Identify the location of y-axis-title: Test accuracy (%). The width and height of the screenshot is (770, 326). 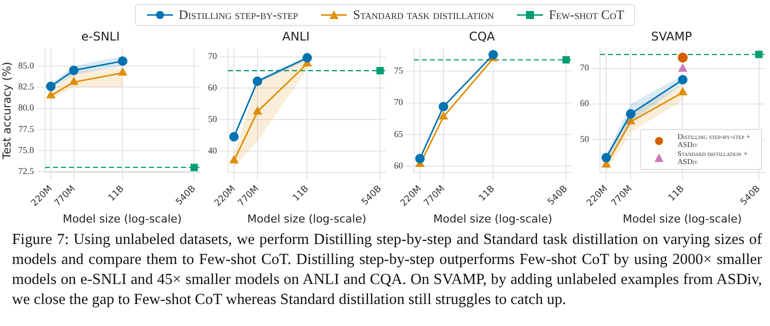
(7, 111).